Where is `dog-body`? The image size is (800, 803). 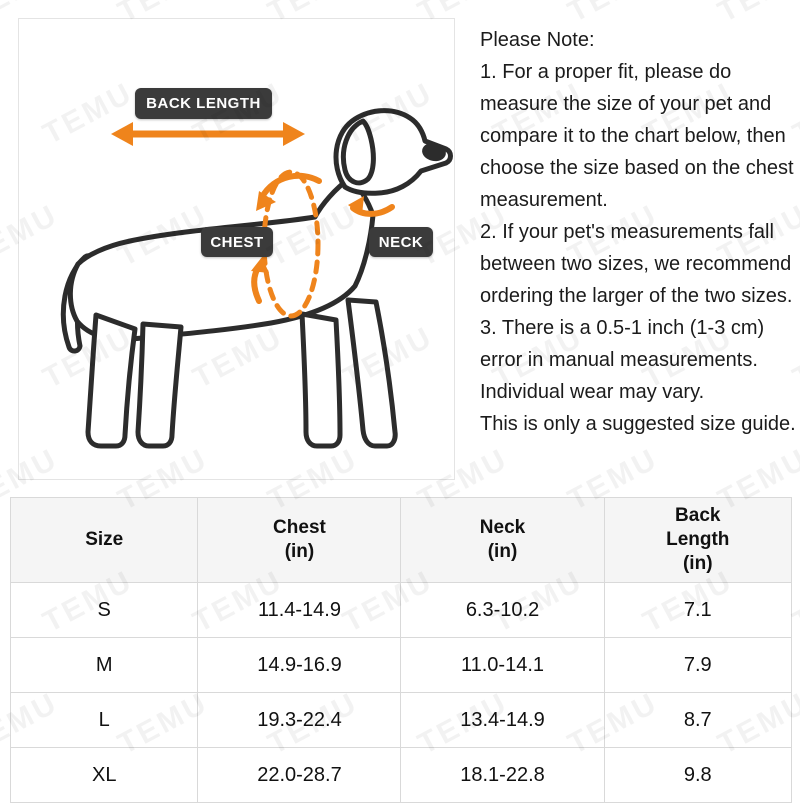 dog-body is located at coordinates (221, 259).